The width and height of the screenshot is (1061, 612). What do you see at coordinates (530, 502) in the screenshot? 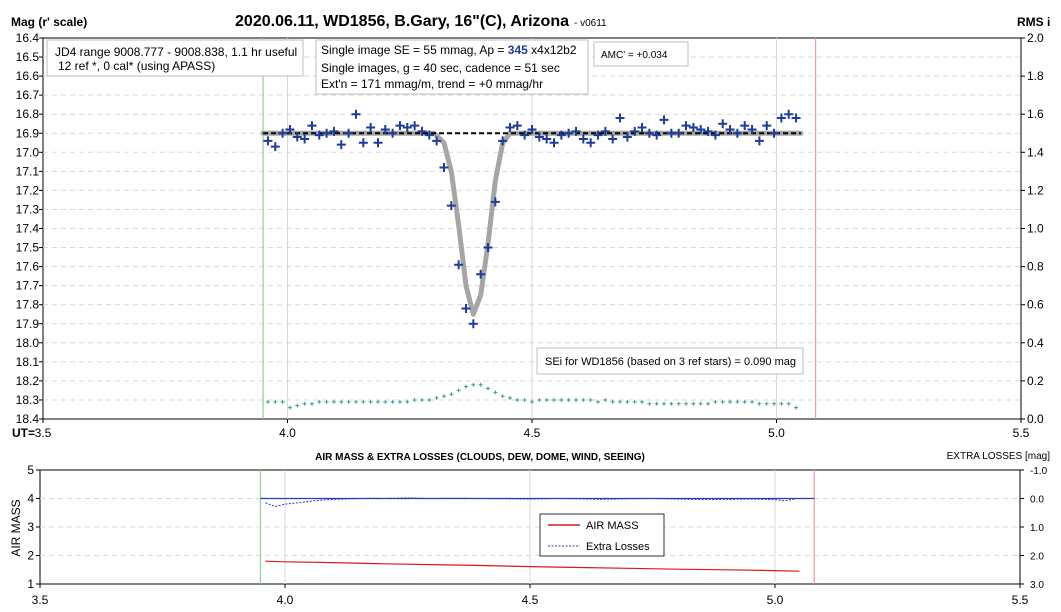
I see `extra-losses-line` at bounding box center [530, 502].